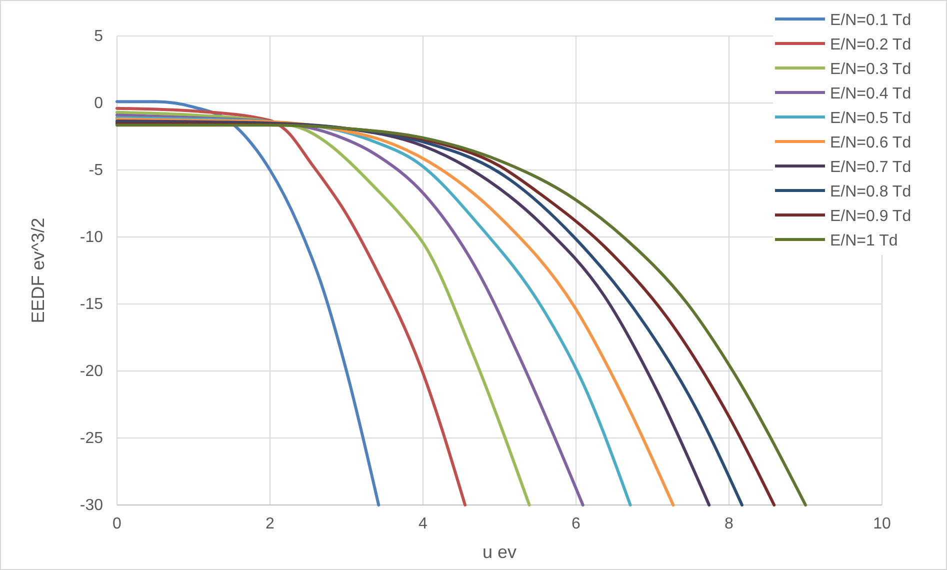  Describe the element at coordinates (423, 523) in the screenshot. I see `x-tick-label: 4` at that location.